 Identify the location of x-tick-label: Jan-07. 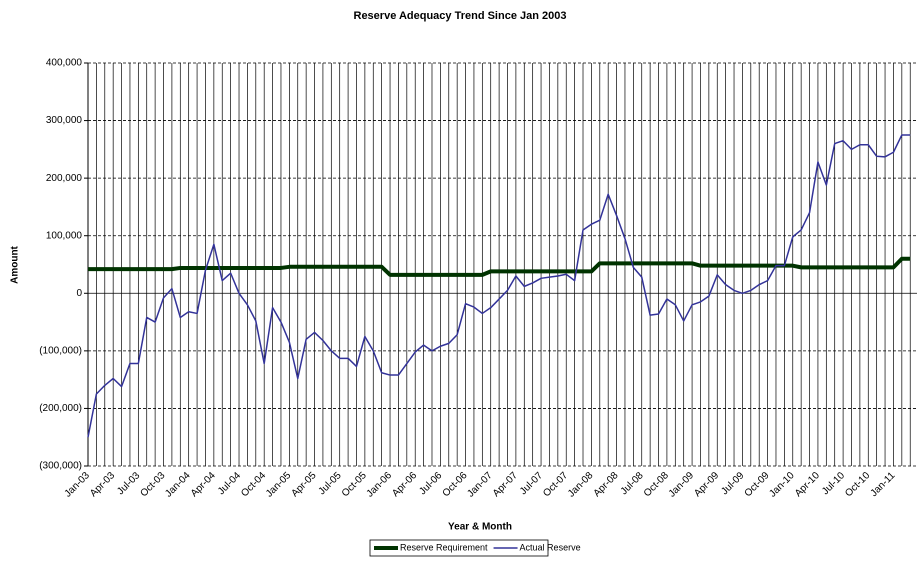
(480, 485).